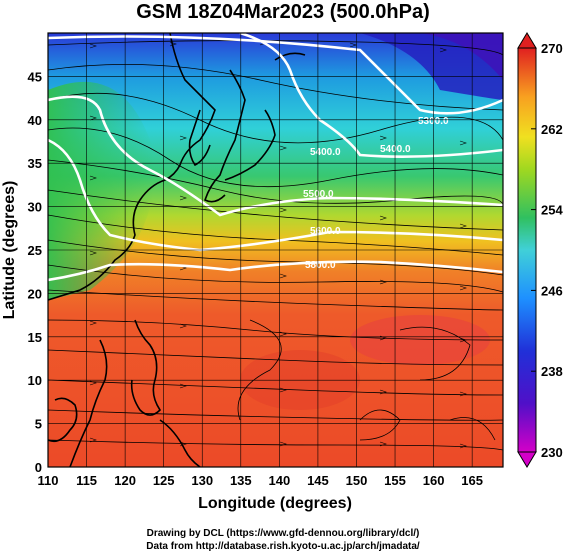 The image size is (566, 554). I want to click on colorbar-tick-label: 262, so click(552, 129).